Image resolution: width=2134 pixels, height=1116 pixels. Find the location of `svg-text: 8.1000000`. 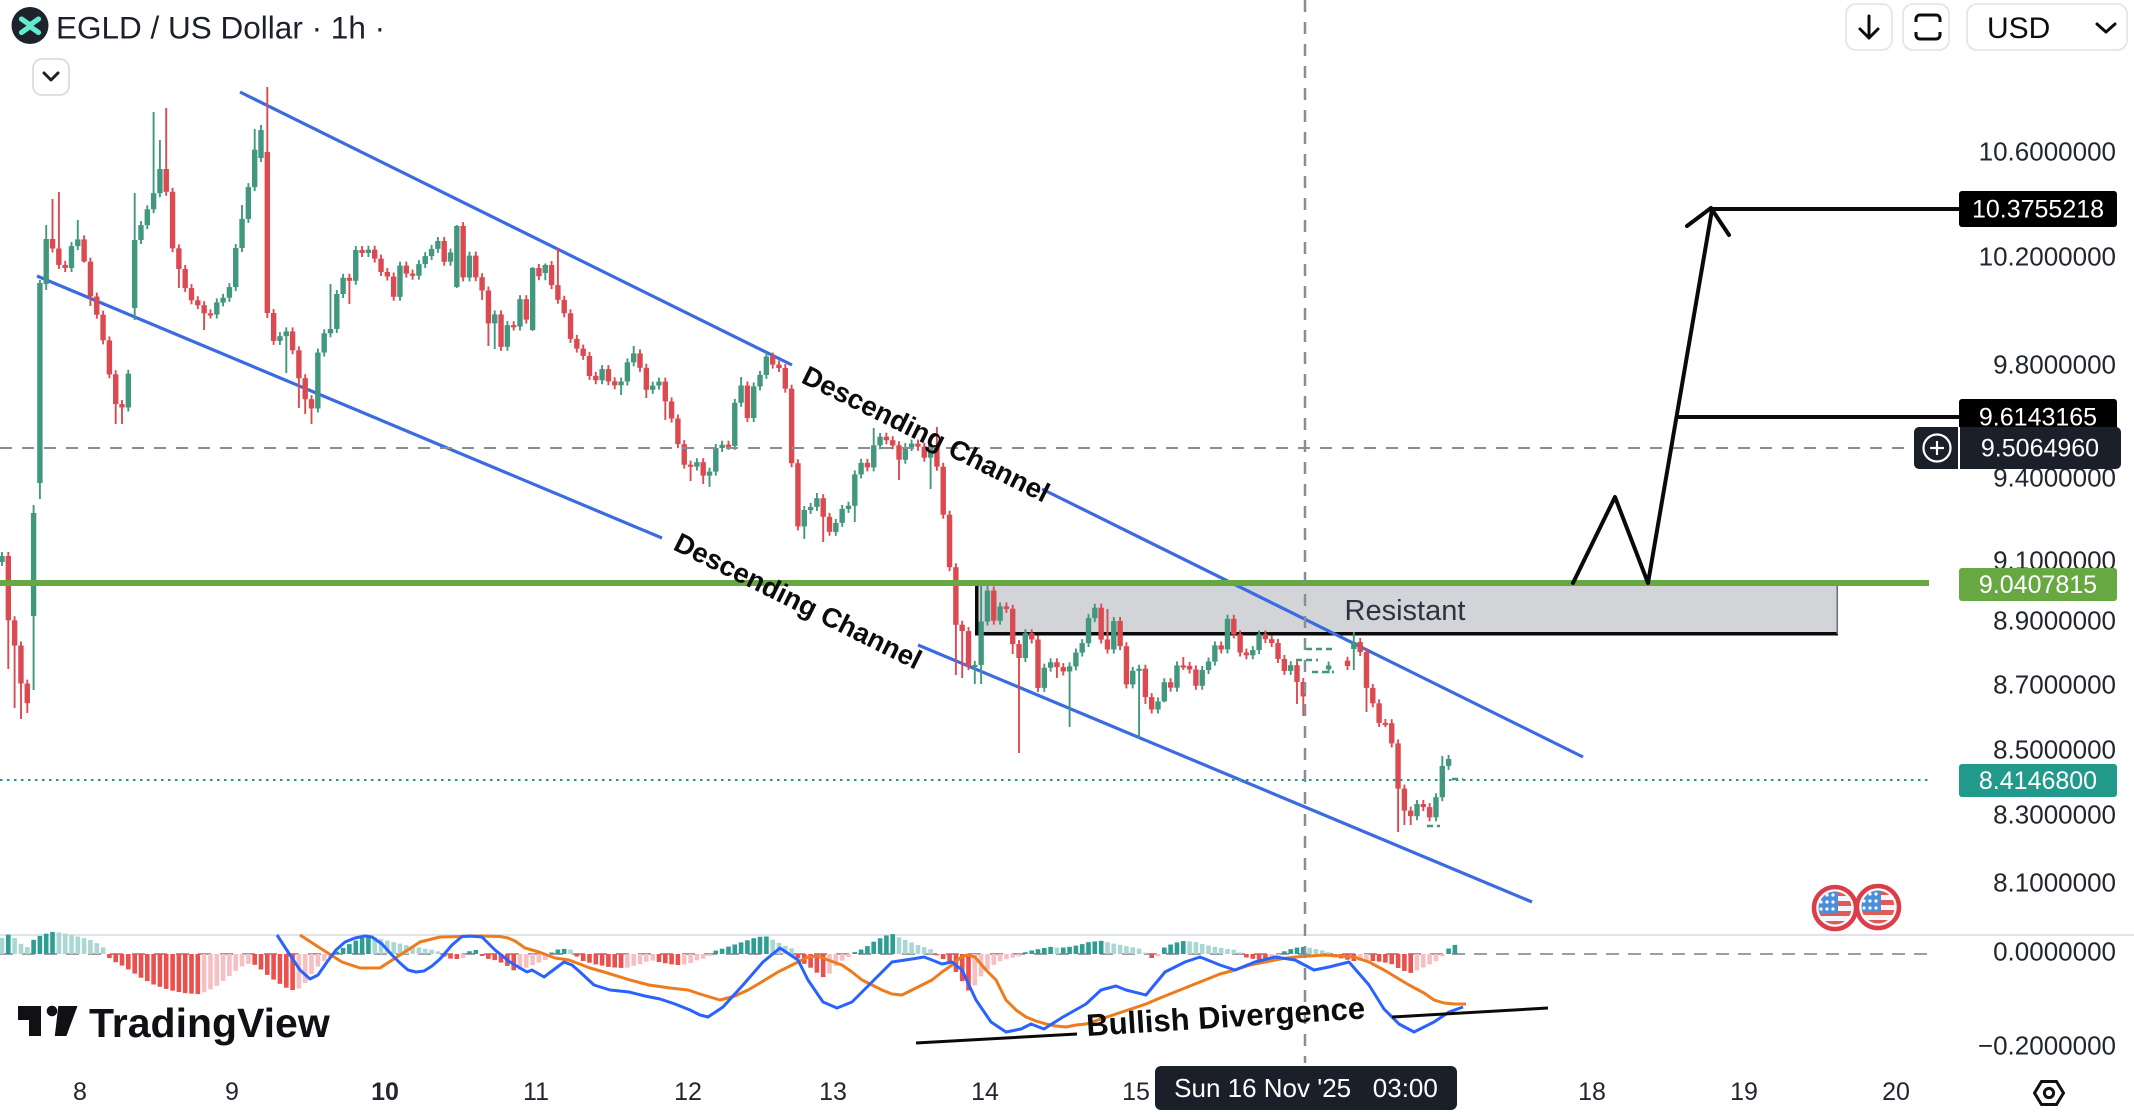

svg-text: 8.1000000 is located at coordinates (2054, 883).